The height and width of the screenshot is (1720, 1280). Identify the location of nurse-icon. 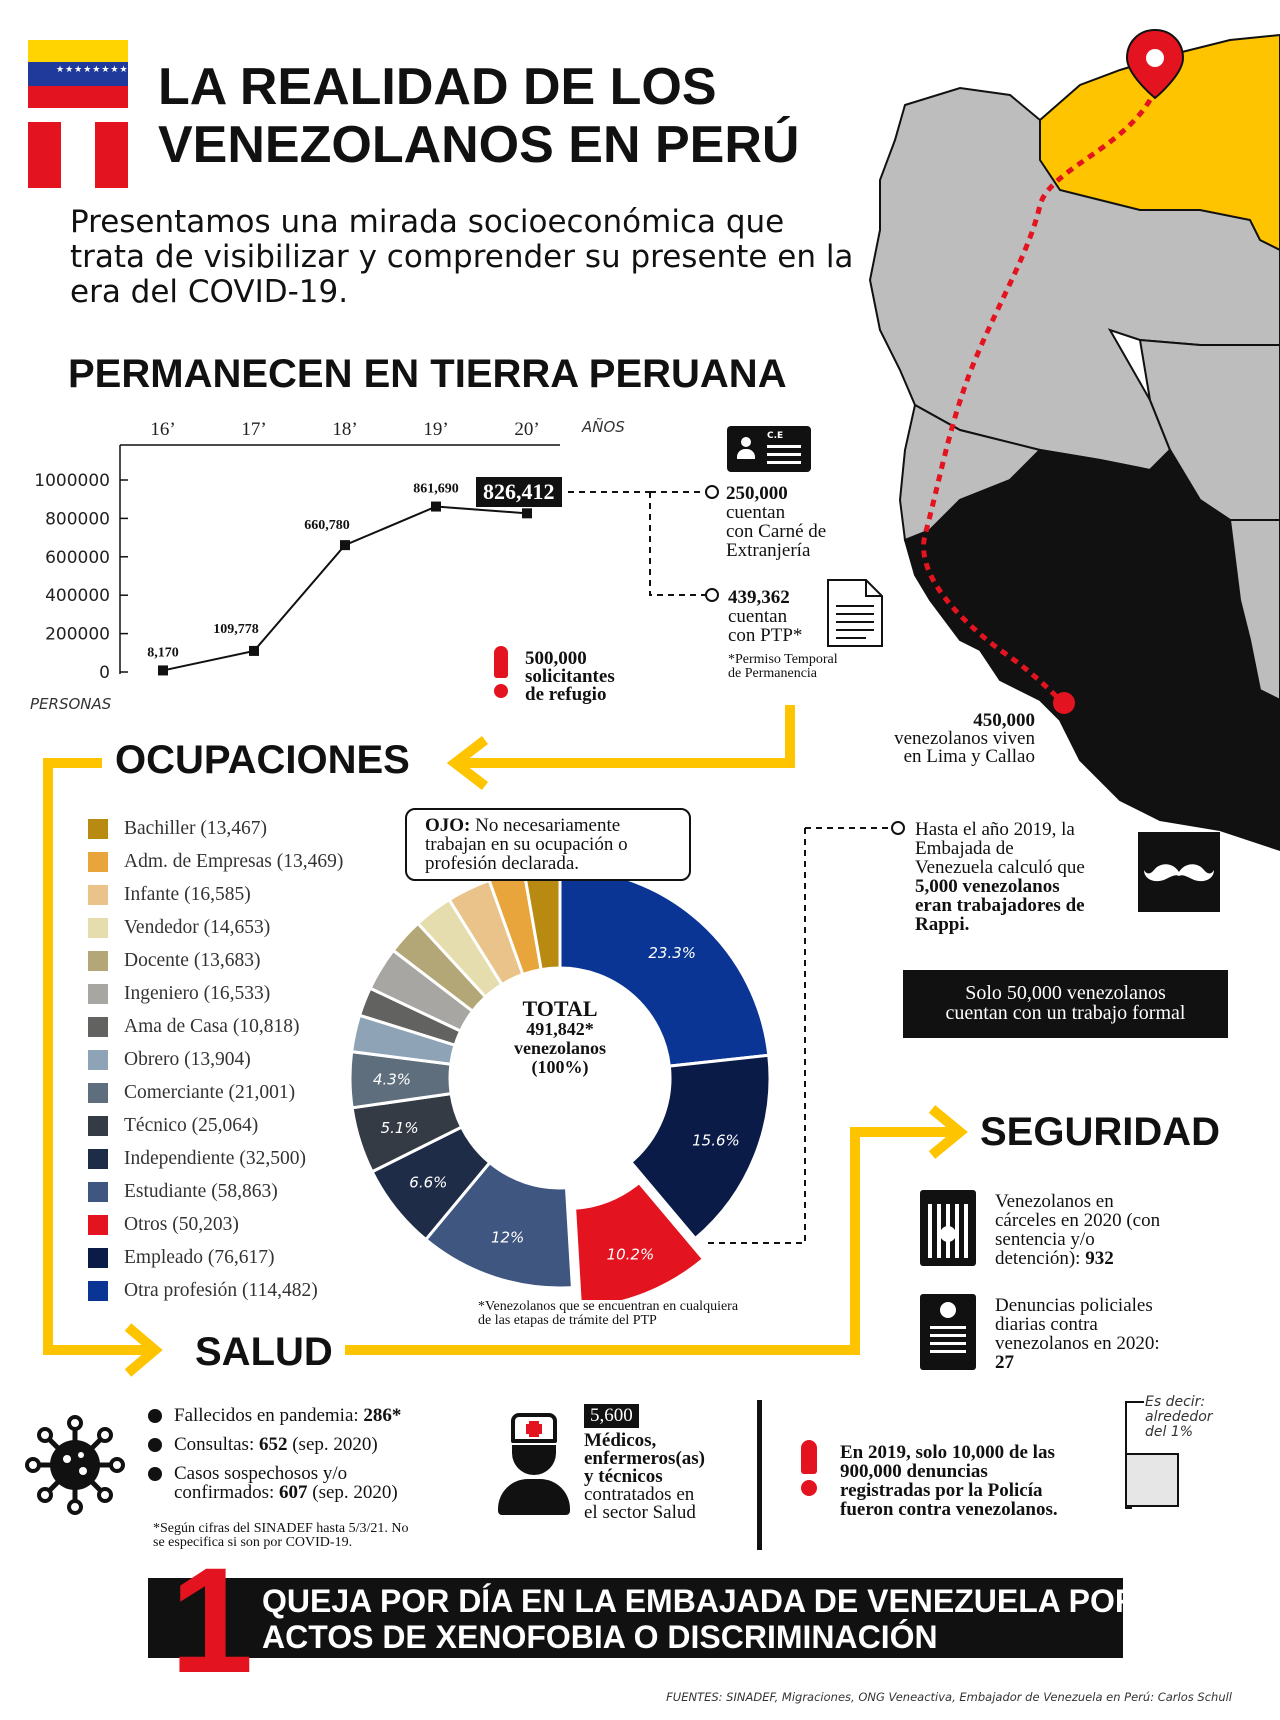
(534, 1465).